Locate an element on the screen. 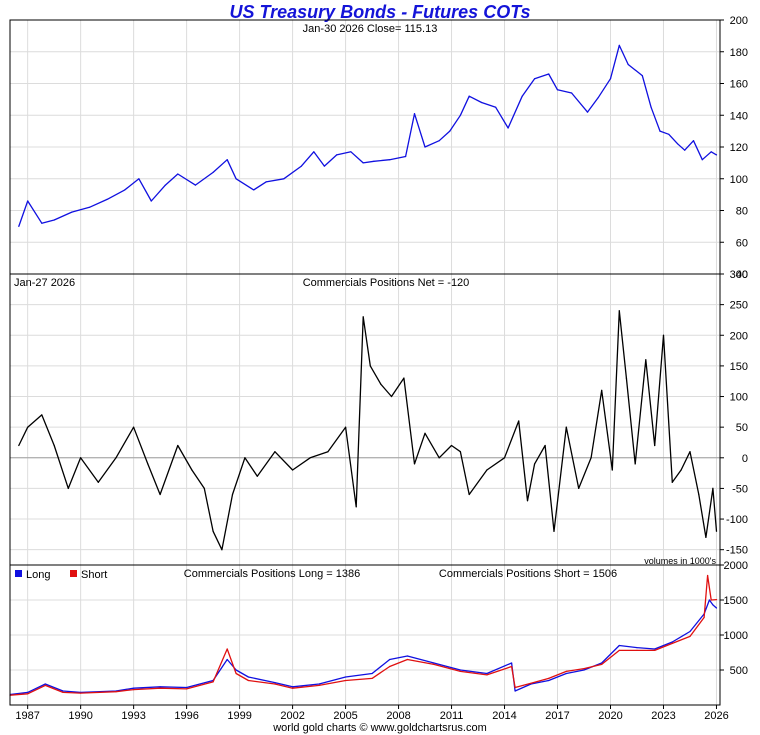  xtick-label-2011: 2011 is located at coordinates (452, 716).